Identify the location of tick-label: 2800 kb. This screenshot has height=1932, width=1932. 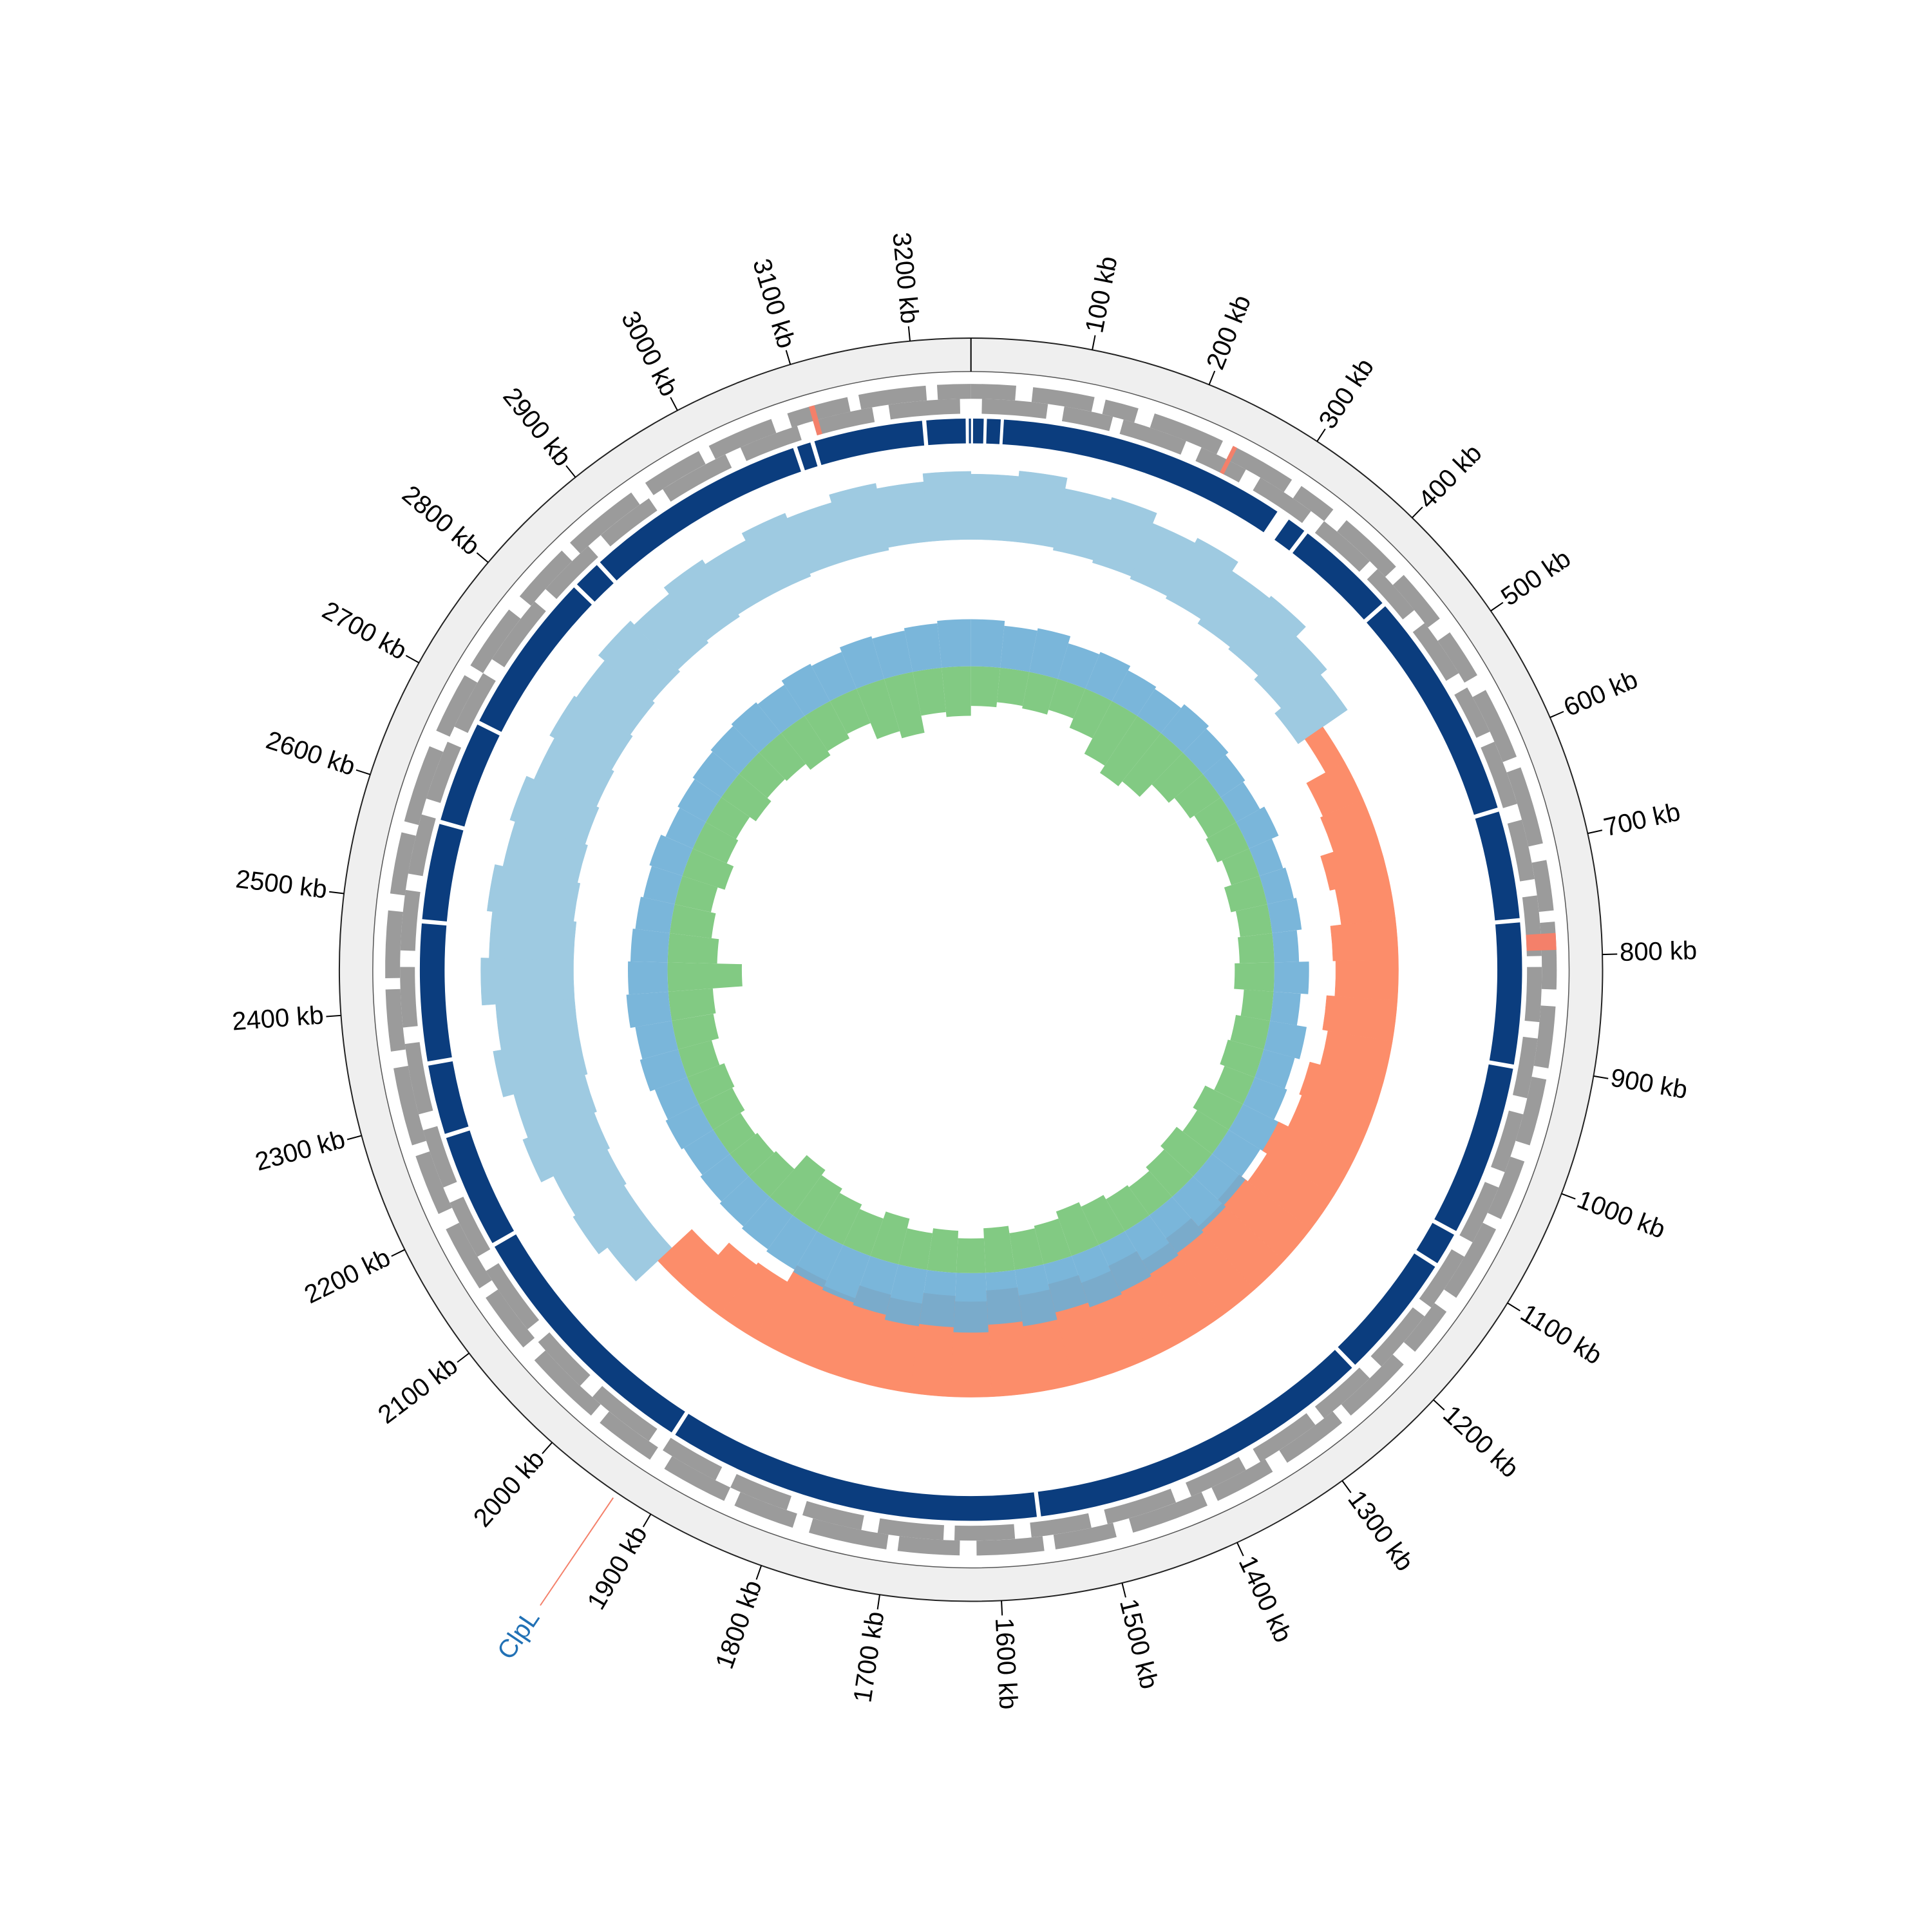
(441, 520).